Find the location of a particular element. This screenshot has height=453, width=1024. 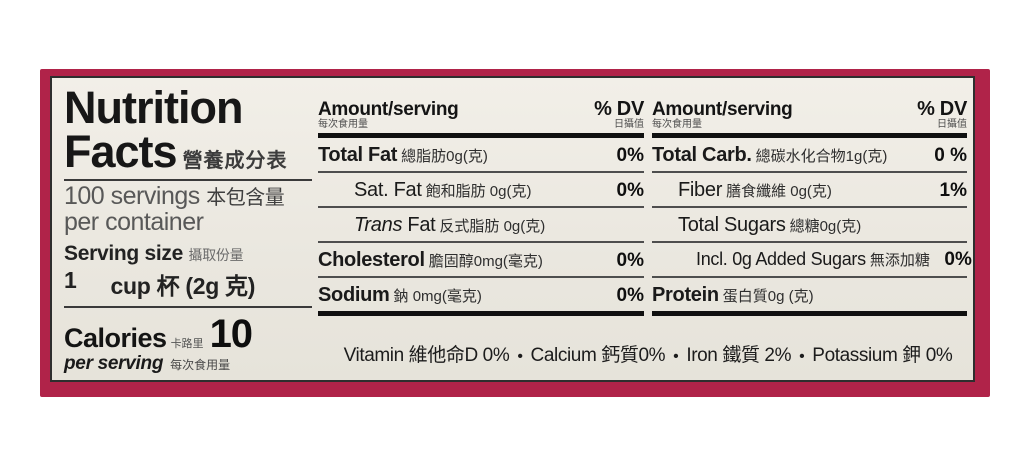

servings-line1: 100 servings 本包含量 is located at coordinates (188, 196).